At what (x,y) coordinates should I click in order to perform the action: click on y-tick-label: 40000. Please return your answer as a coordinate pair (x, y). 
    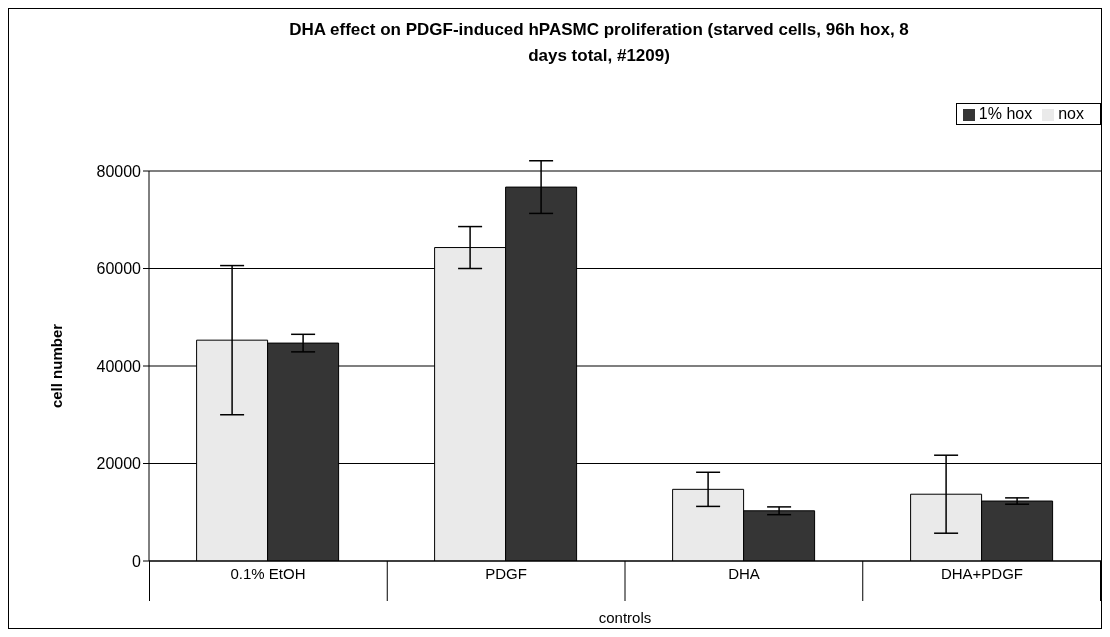
    Looking at the image, I should click on (119, 366).